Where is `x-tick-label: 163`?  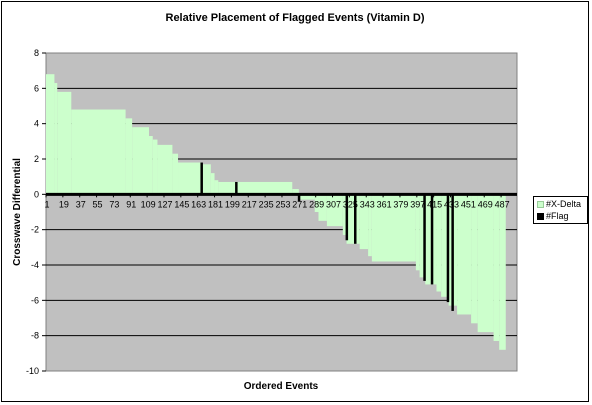 x-tick-label: 163 is located at coordinates (198, 204).